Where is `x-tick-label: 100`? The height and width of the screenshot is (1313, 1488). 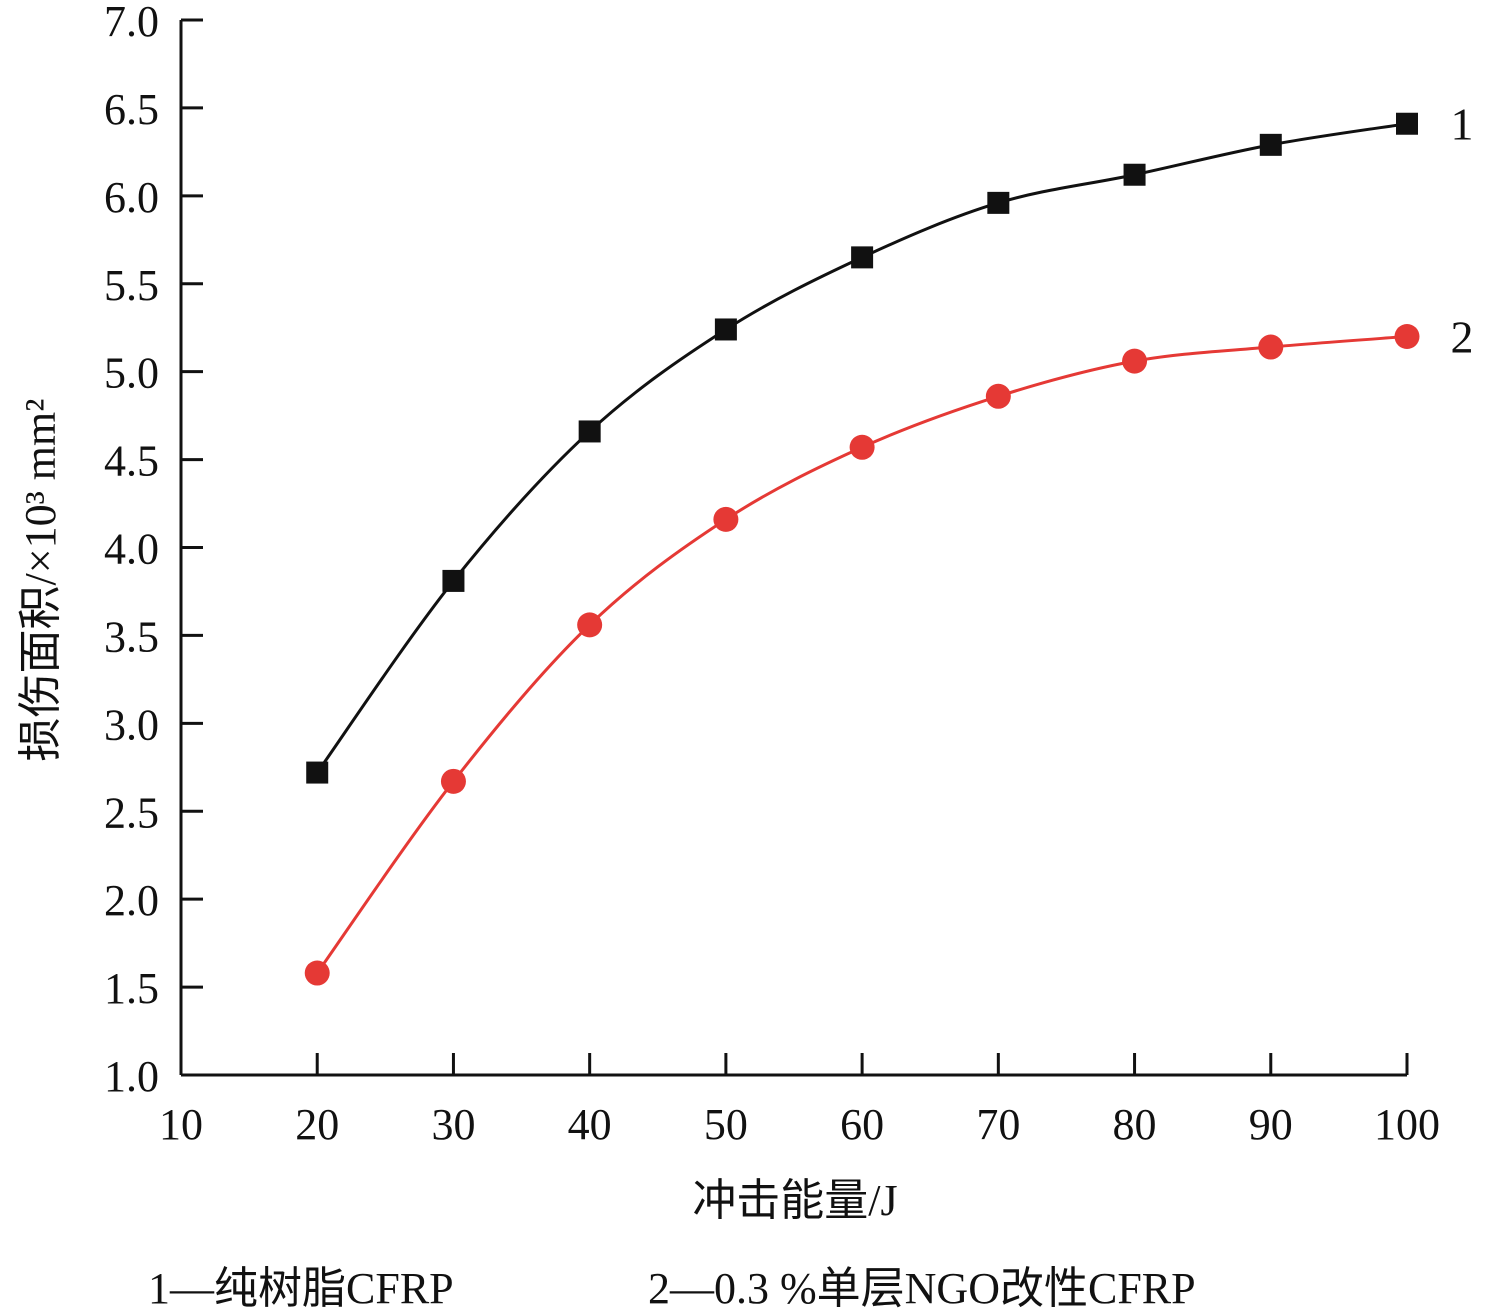 x-tick-label: 100 is located at coordinates (1407, 1124).